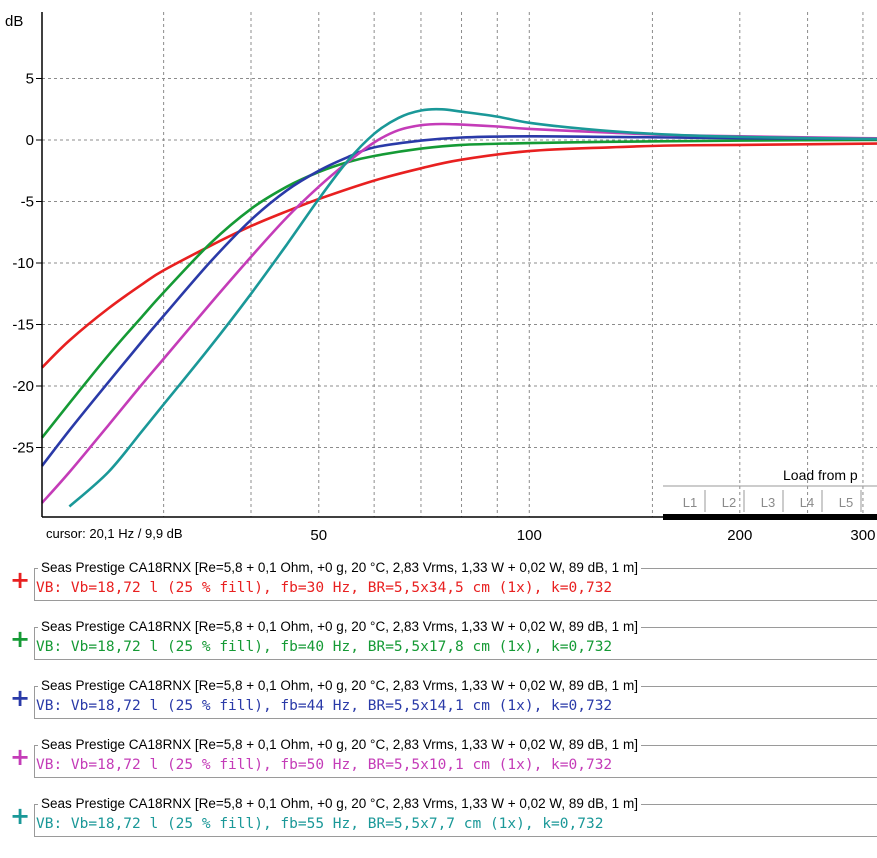 The height and width of the screenshot is (858, 877). Describe the element at coordinates (14, 21) in the screenshot. I see `y-axis-unit-label: dB` at that location.